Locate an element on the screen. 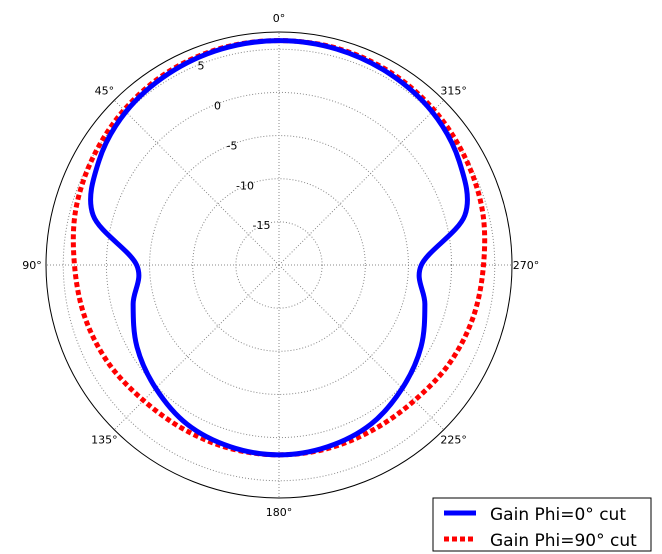 This screenshot has width=662, height=554. radial-tick-labels: -15 -10 -5 0 5 is located at coordinates (233, 146).